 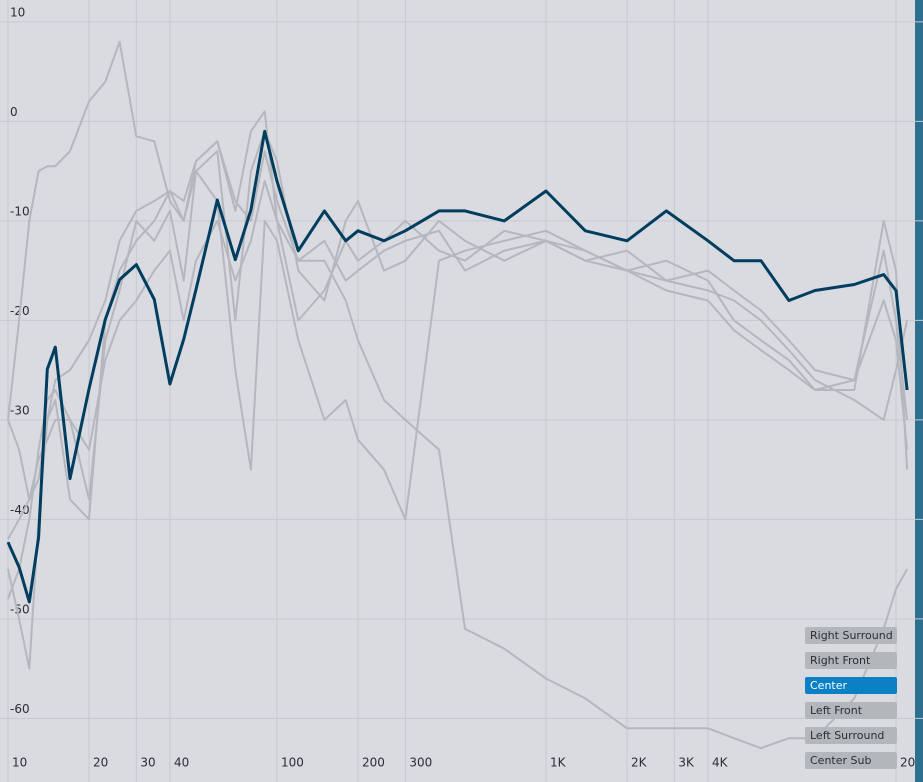 I want to click on legend-button: Right Surround, so click(x=851, y=635).